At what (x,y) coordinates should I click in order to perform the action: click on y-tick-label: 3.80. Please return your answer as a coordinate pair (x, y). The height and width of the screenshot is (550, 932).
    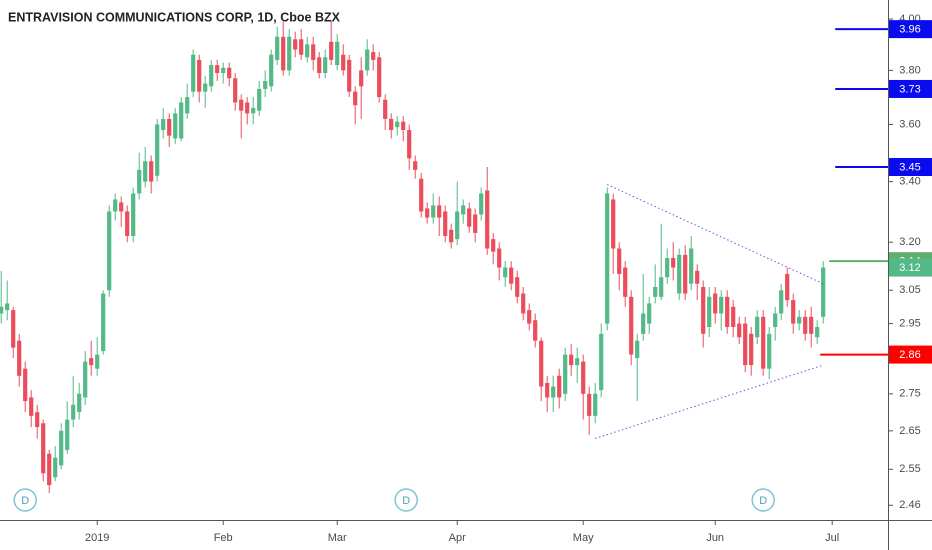
    Looking at the image, I should click on (909, 70).